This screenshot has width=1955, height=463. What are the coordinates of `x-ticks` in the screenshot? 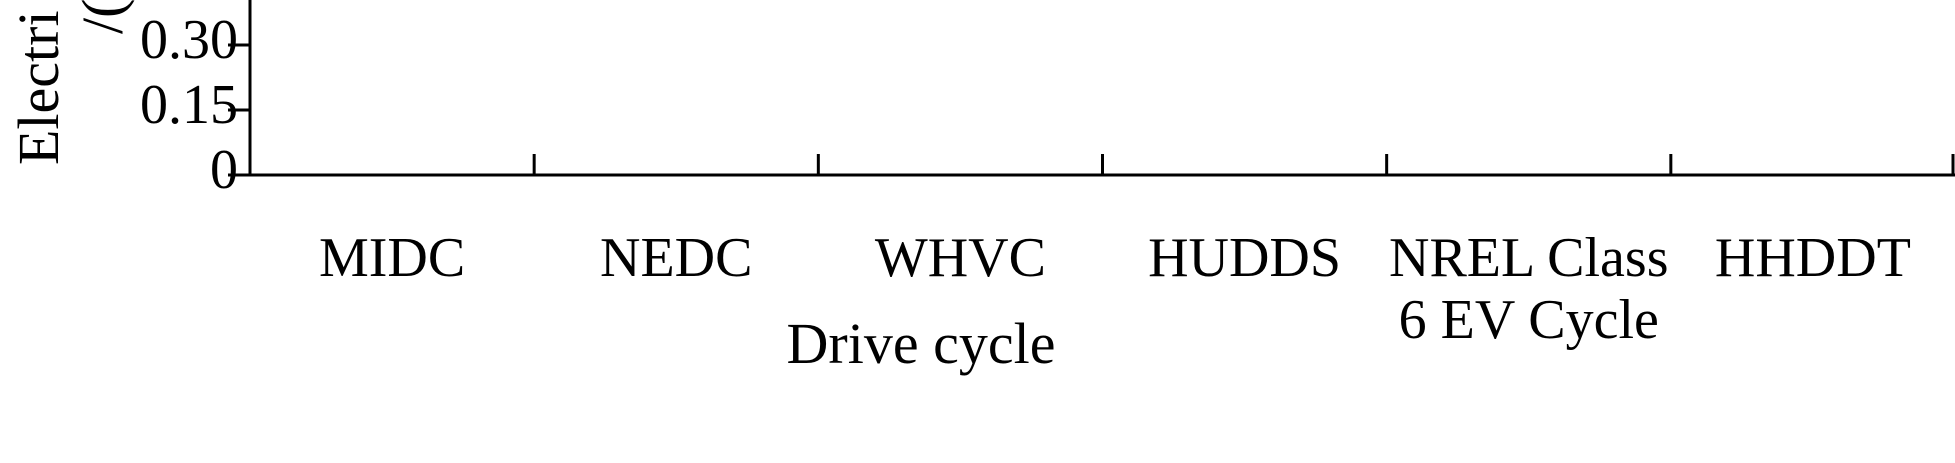 It's located at (1243, 164).